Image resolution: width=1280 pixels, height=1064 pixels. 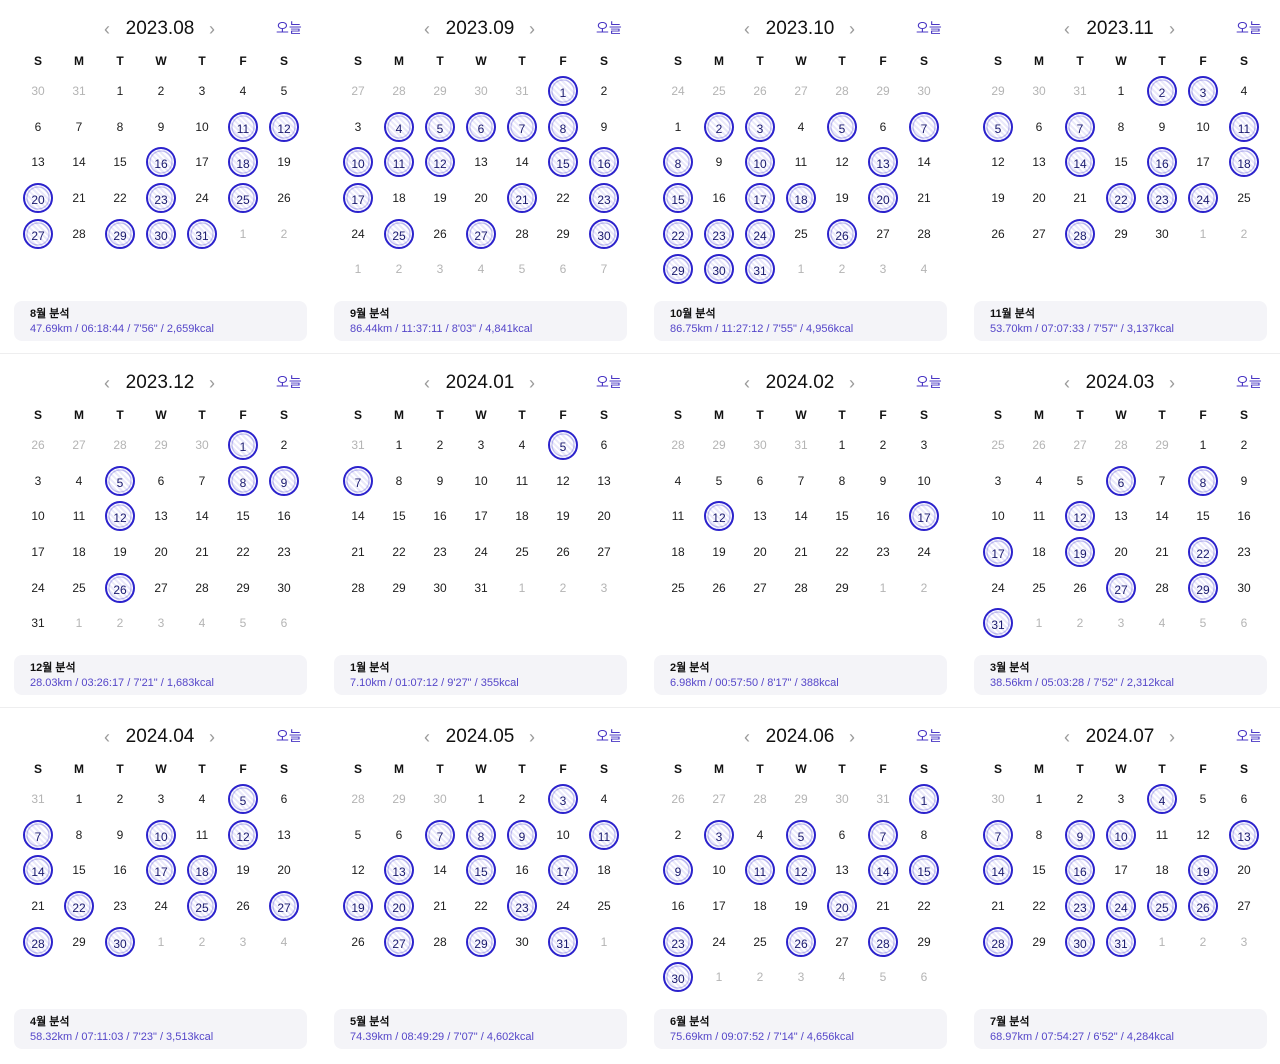 What do you see at coordinates (1244, 623) in the screenshot?
I see `day-cell-other-month: 6` at bounding box center [1244, 623].